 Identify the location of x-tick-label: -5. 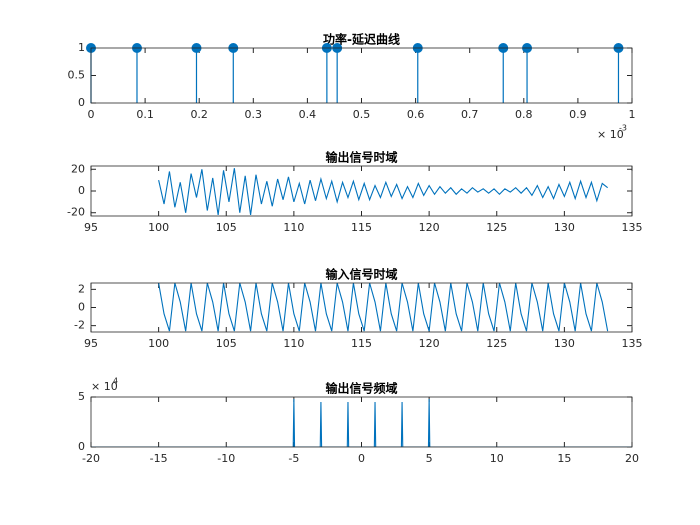
(293, 458).